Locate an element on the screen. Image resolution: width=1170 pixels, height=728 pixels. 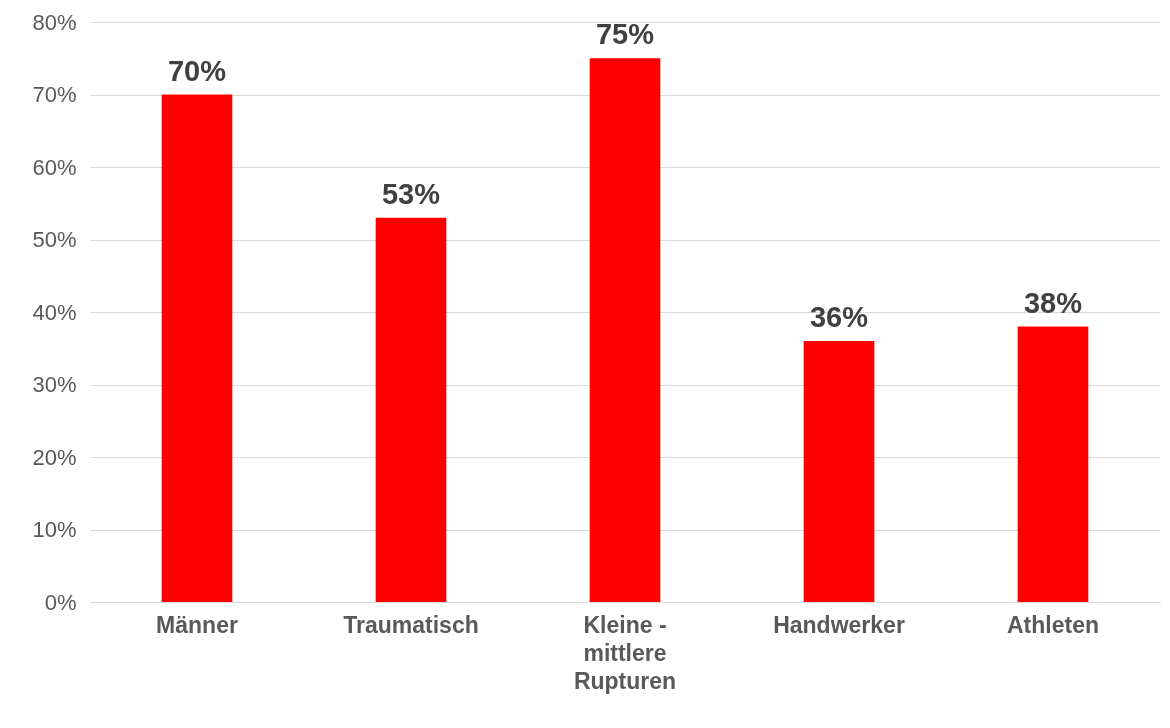
y-tick-label: 40% is located at coordinates (54, 312).